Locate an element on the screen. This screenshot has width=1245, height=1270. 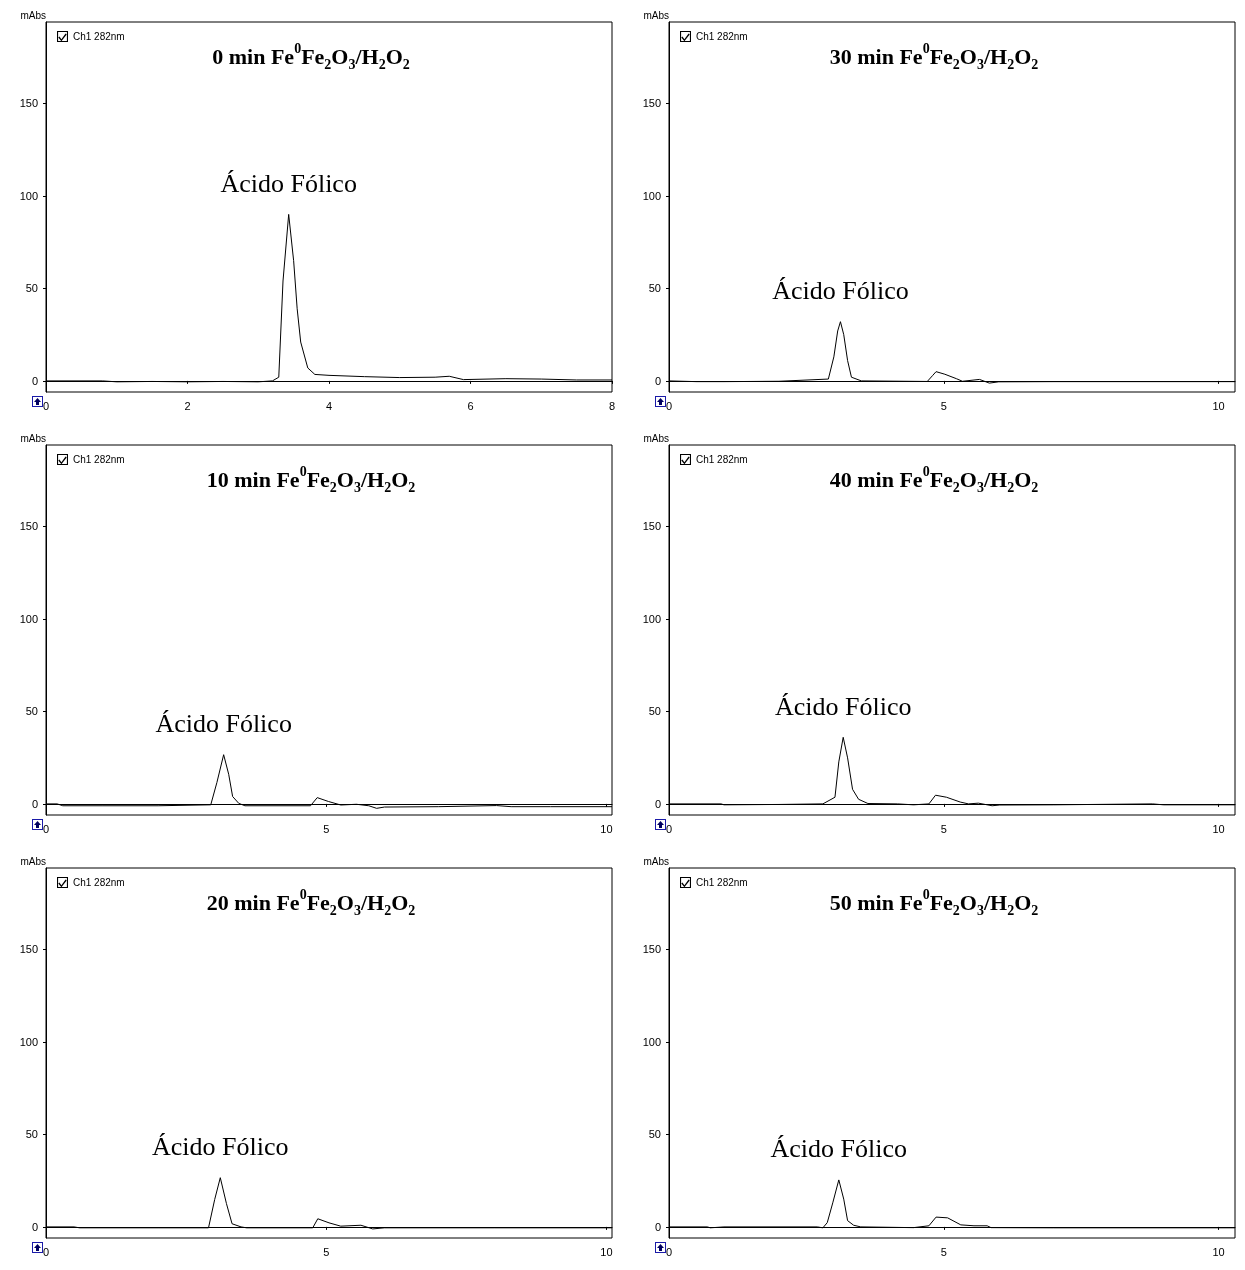
x-tick-label: 8 is located at coordinates (612, 405).